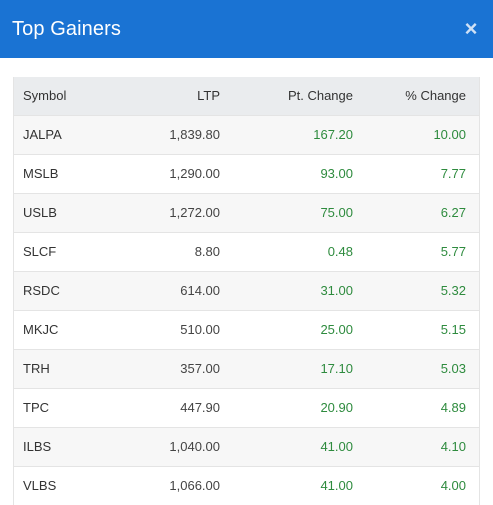 The height and width of the screenshot is (505, 493). What do you see at coordinates (40, 212) in the screenshot?
I see `cell-symbol: USLB` at bounding box center [40, 212].